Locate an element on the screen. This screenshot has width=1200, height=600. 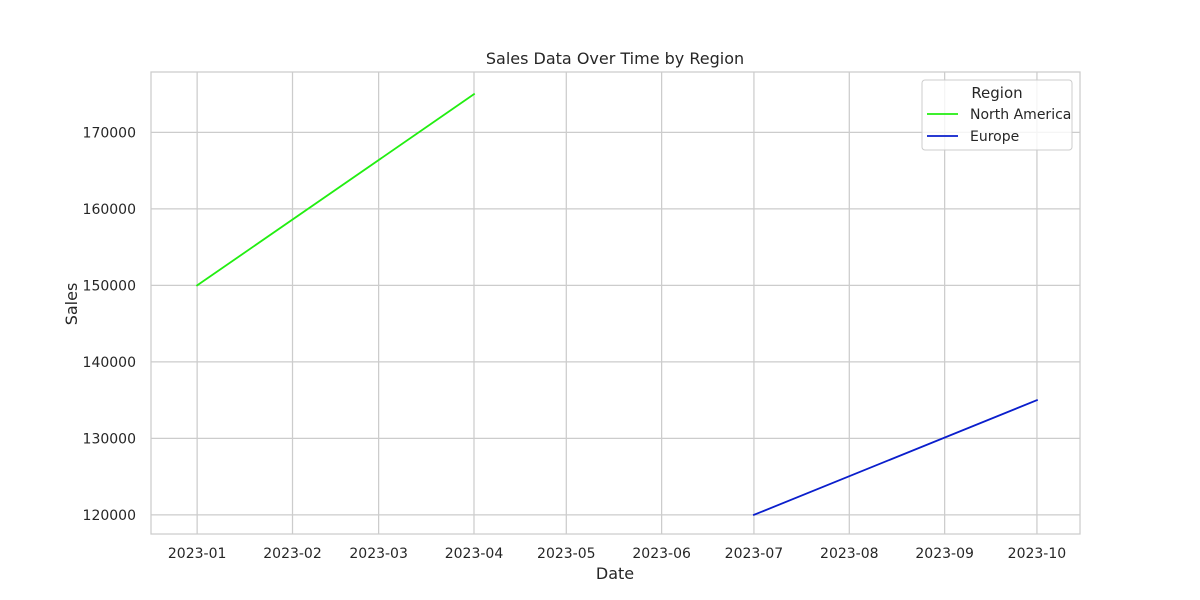
series-line-north-america is located at coordinates (335, 189).